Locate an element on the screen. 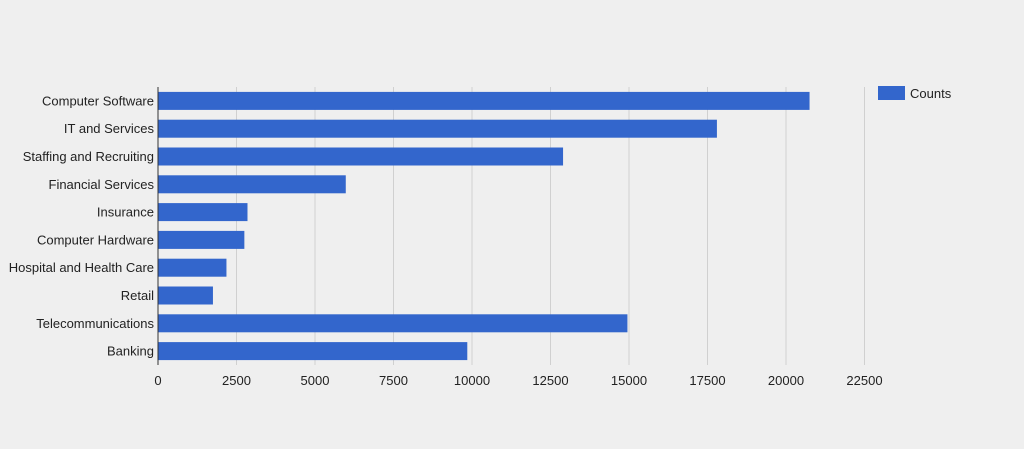  category-label: Staffing and Recruiting is located at coordinates (88, 156).